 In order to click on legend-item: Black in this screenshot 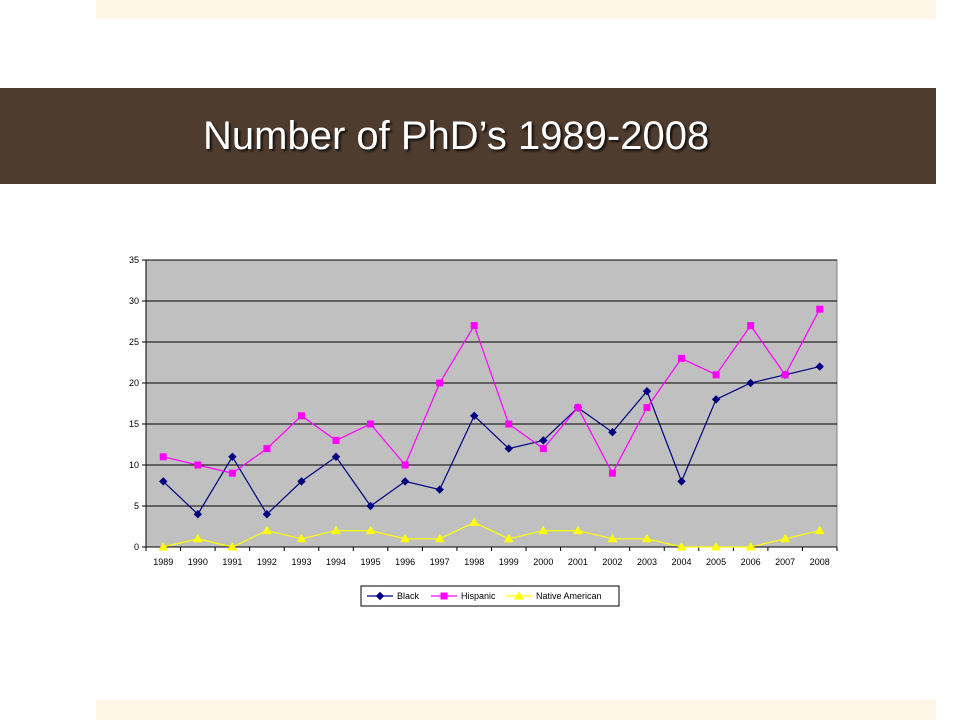, I will do `click(393, 596)`.